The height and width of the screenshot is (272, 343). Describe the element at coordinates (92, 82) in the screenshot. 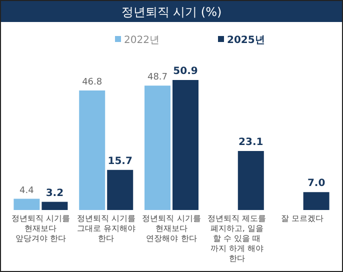

I see `data-label: 46.8` at that location.